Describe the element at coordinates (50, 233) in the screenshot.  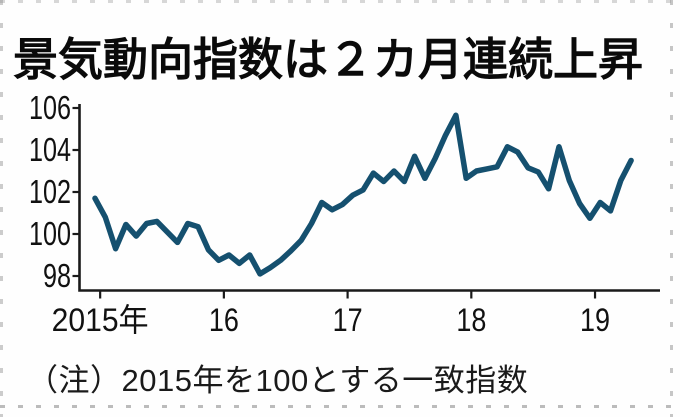
I see `y-axis-label: 100` at that location.